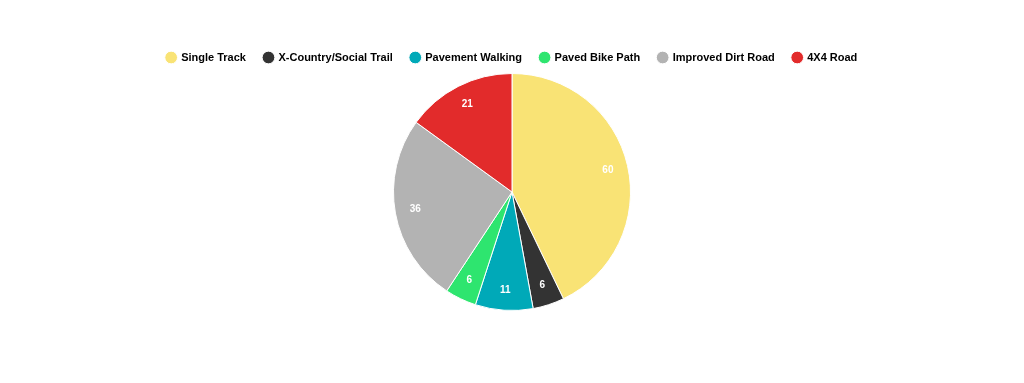  I want to click on data-label: 21, so click(467, 104).